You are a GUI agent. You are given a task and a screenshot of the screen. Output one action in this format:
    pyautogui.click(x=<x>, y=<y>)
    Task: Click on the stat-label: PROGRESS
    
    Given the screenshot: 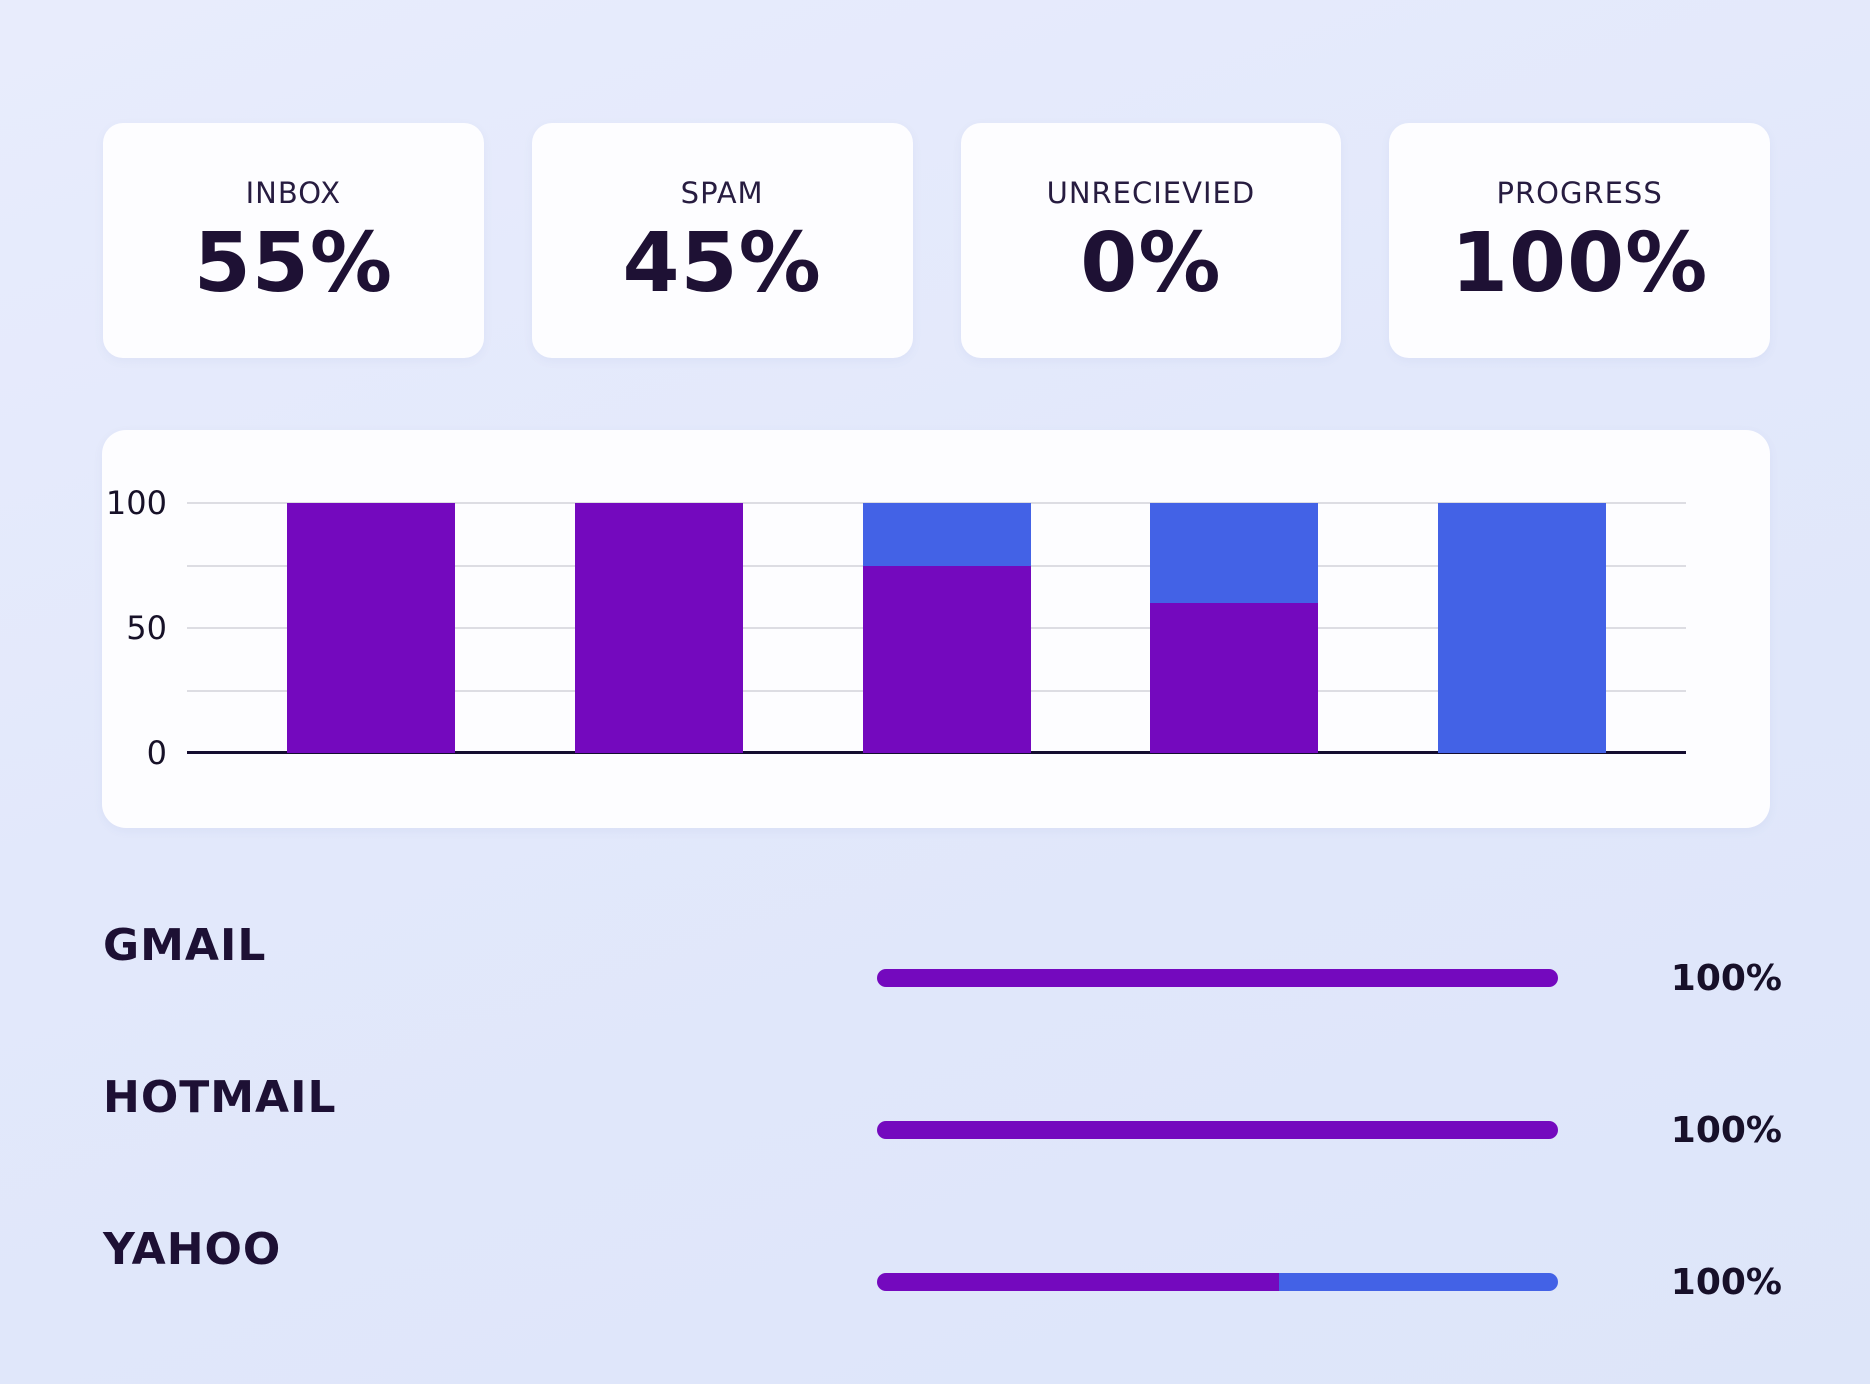 What is the action you would take?
    pyautogui.click(x=1579, y=193)
    